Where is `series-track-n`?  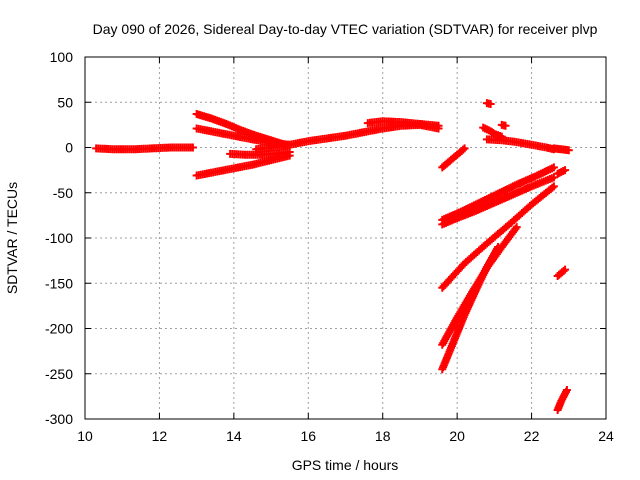
series-track-n is located at coordinates (492, 132).